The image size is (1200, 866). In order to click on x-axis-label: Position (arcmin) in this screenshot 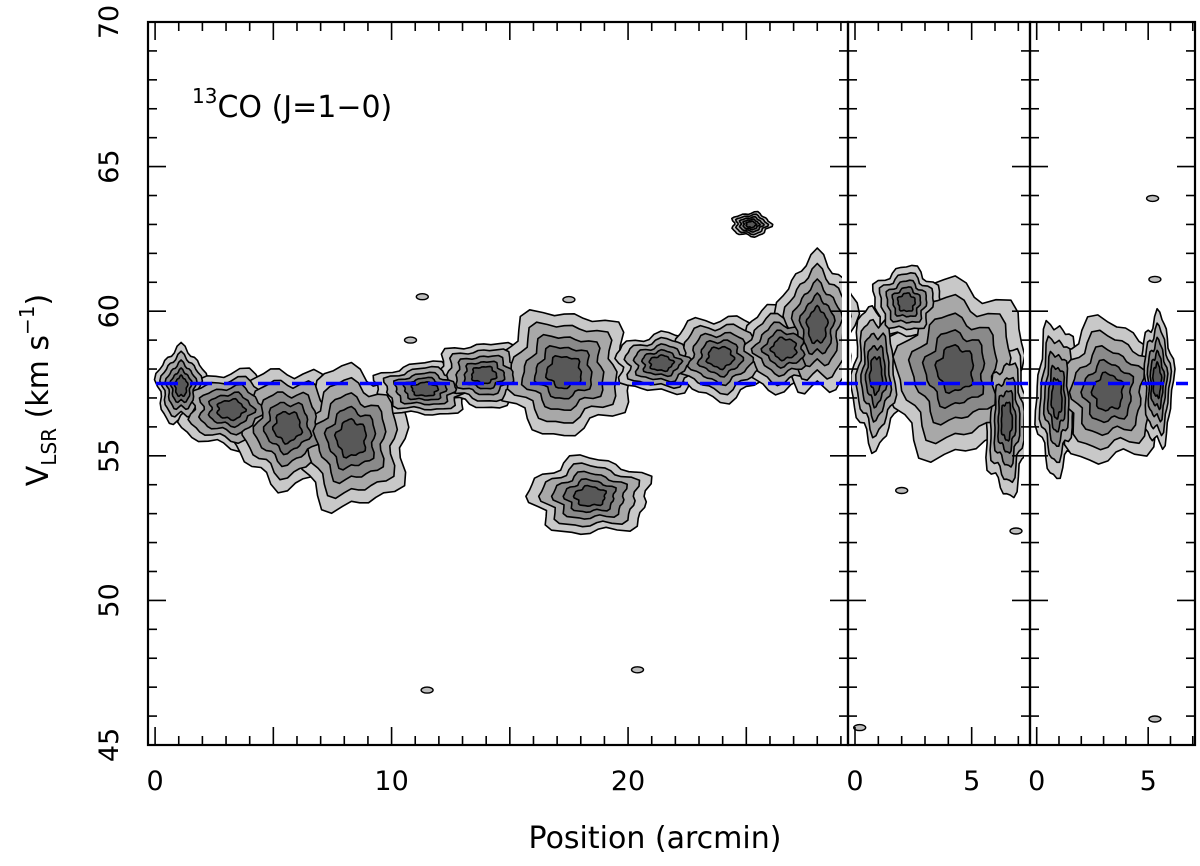, I will do `click(655, 838)`.